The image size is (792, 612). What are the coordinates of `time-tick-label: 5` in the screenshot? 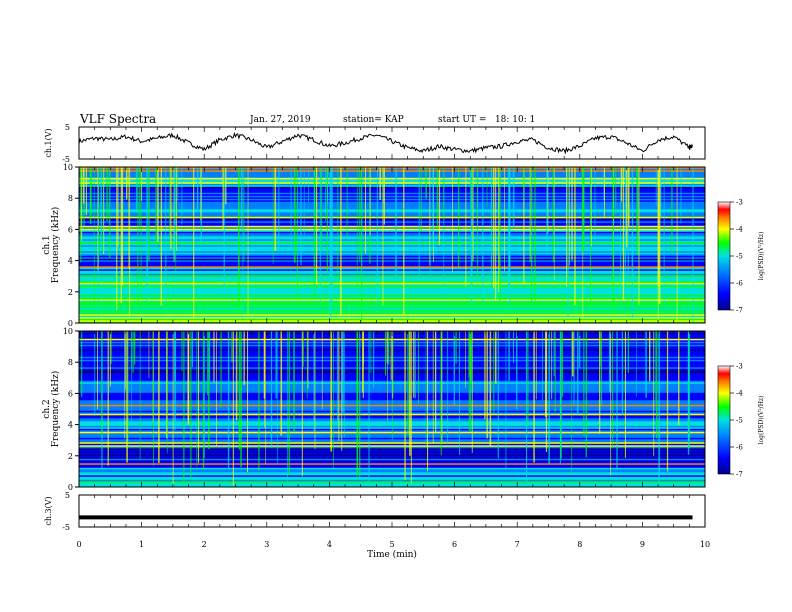 It's located at (391, 544).